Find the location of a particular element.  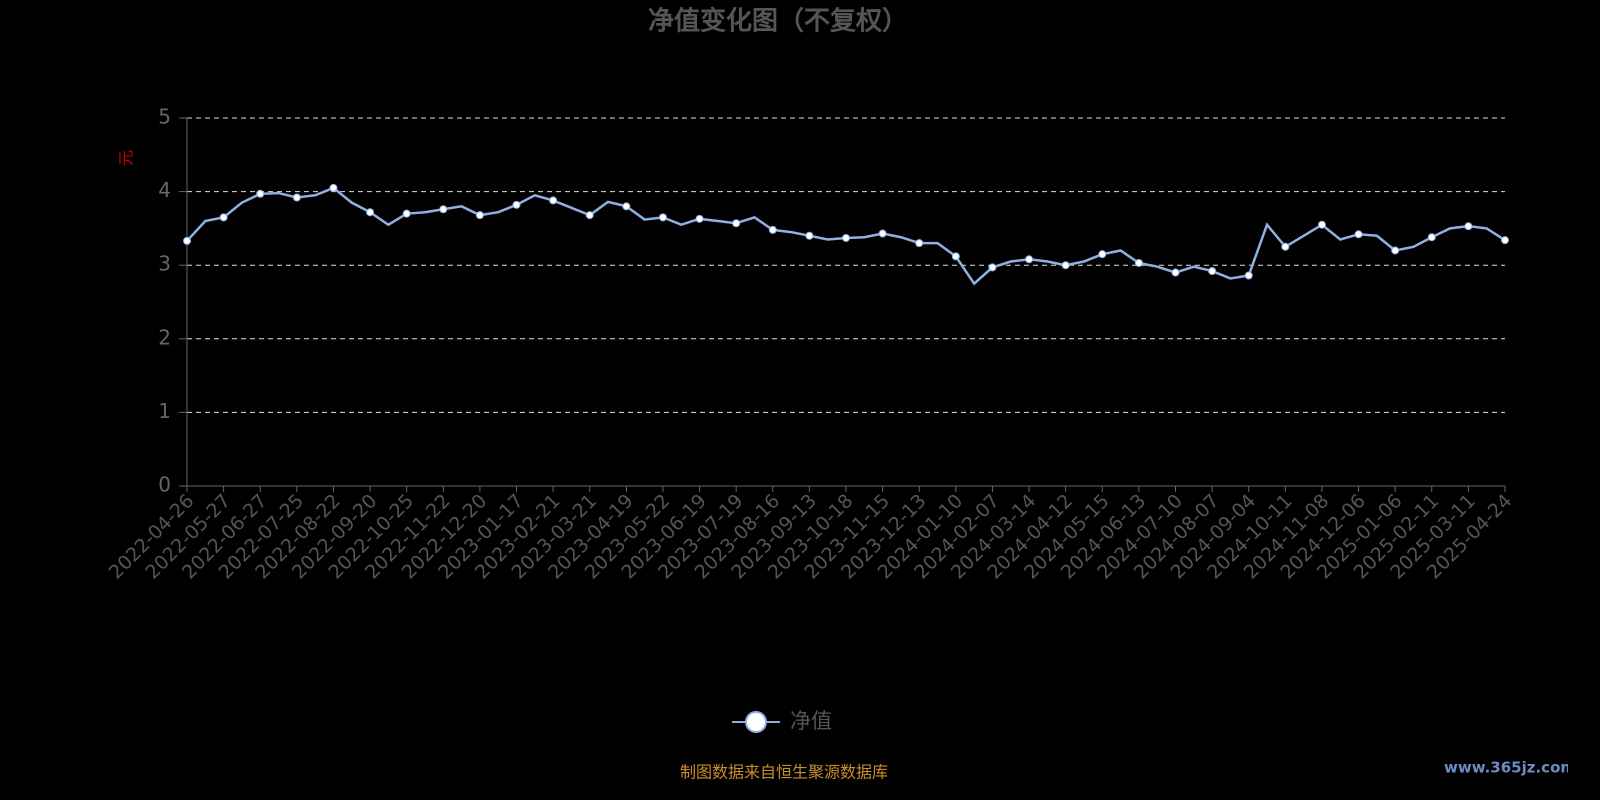

y-tick-label: 3 is located at coordinates (164, 264).